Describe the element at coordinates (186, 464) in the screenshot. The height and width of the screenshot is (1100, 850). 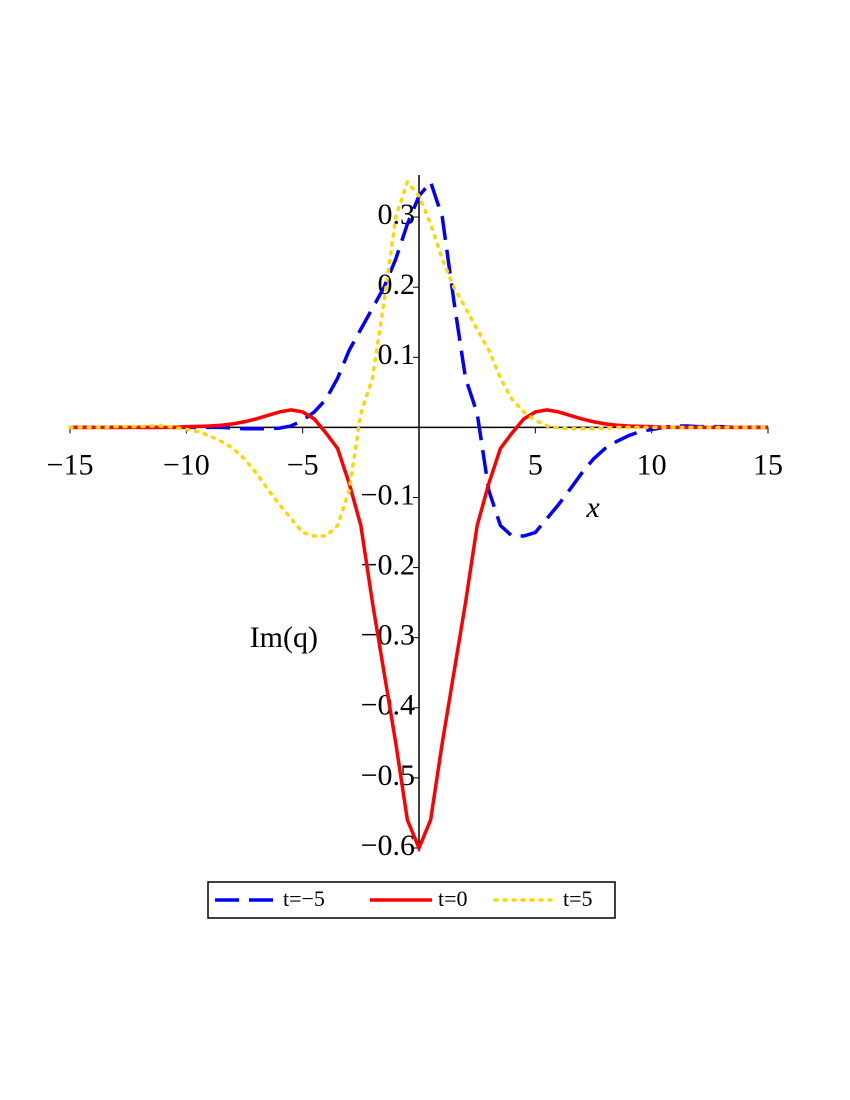
I see `x-tick-label: −10` at that location.